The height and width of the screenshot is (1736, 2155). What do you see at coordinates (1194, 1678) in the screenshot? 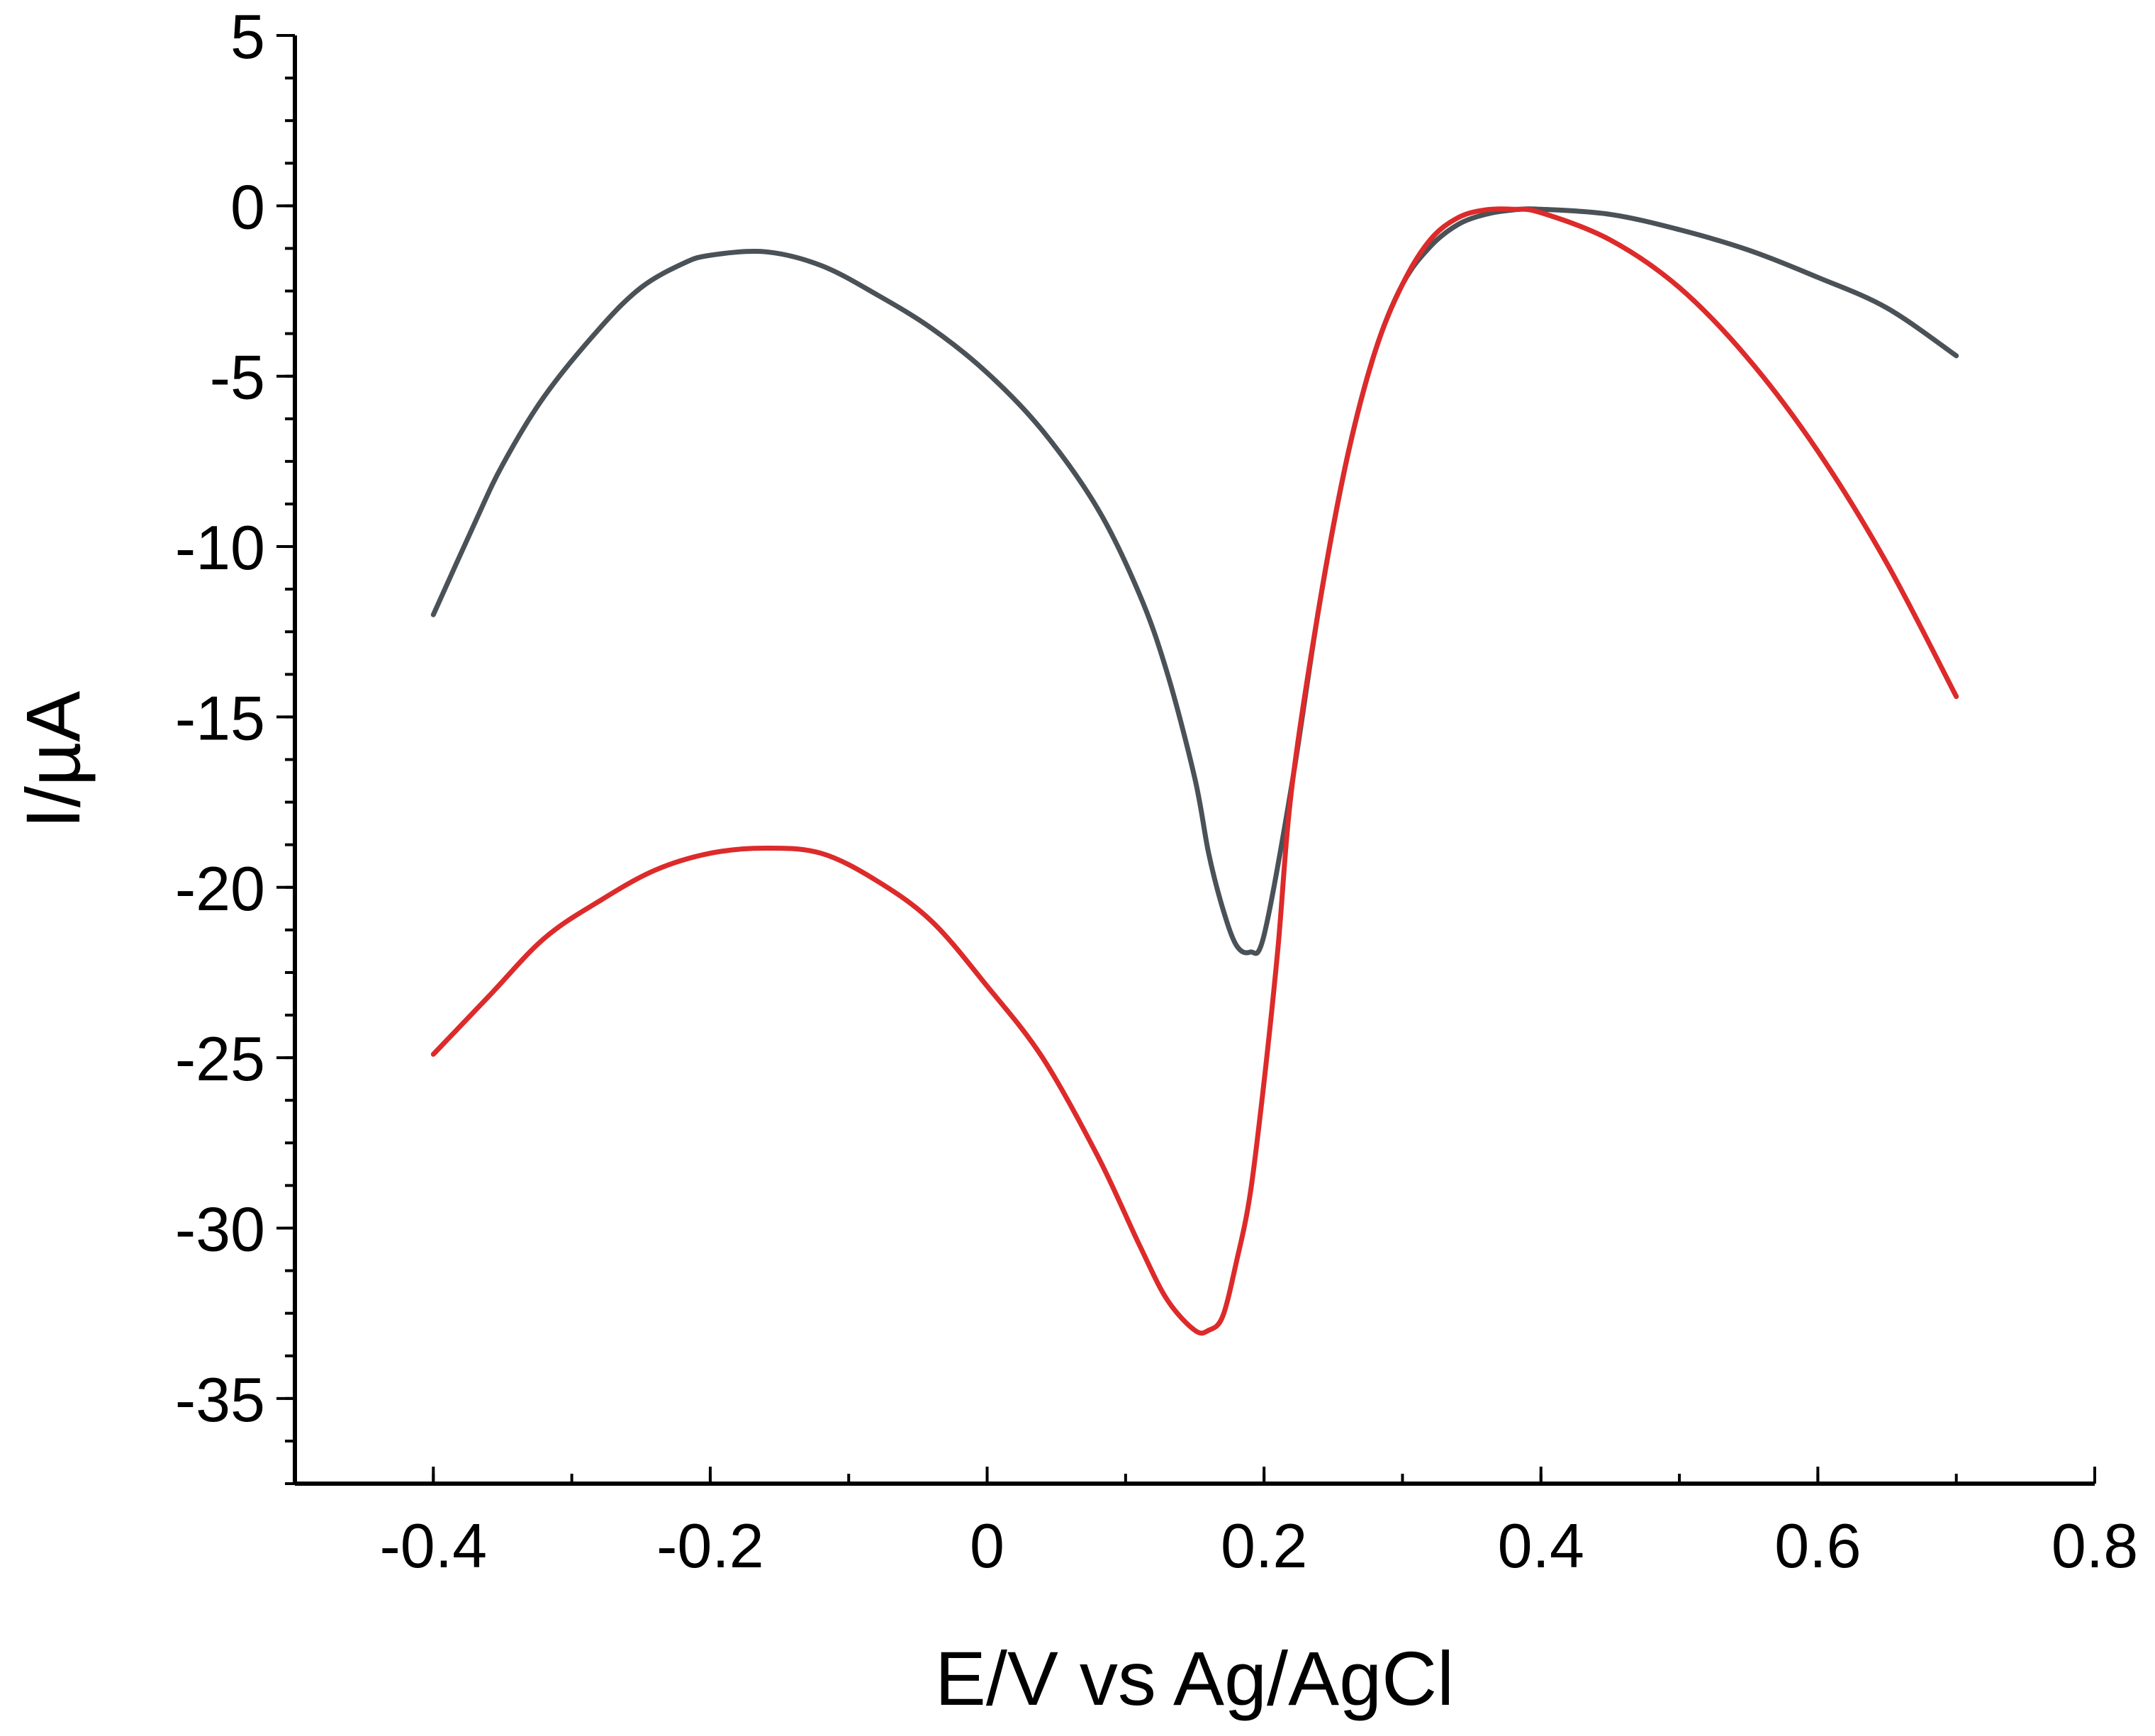
I see `x-axis-title: E/V vs Ag/AgCl` at bounding box center [1194, 1678].